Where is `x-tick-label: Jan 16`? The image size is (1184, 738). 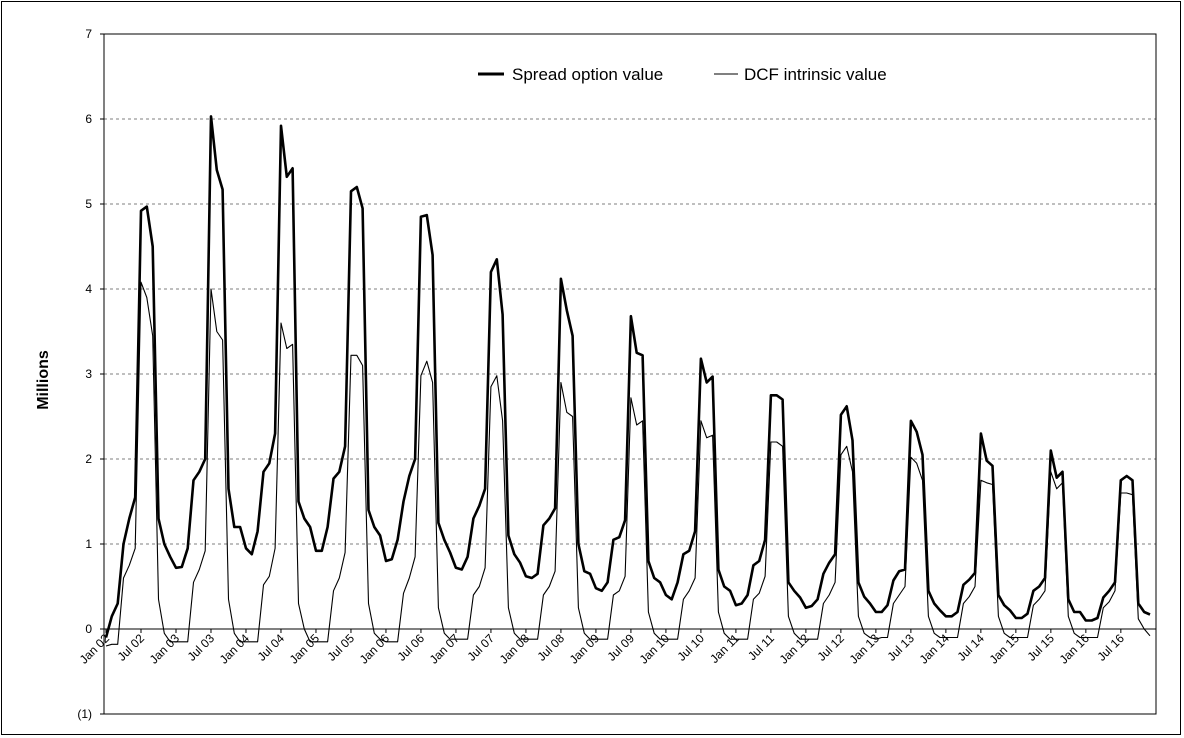
x-tick-label: Jan 16 is located at coordinates (1075, 649).